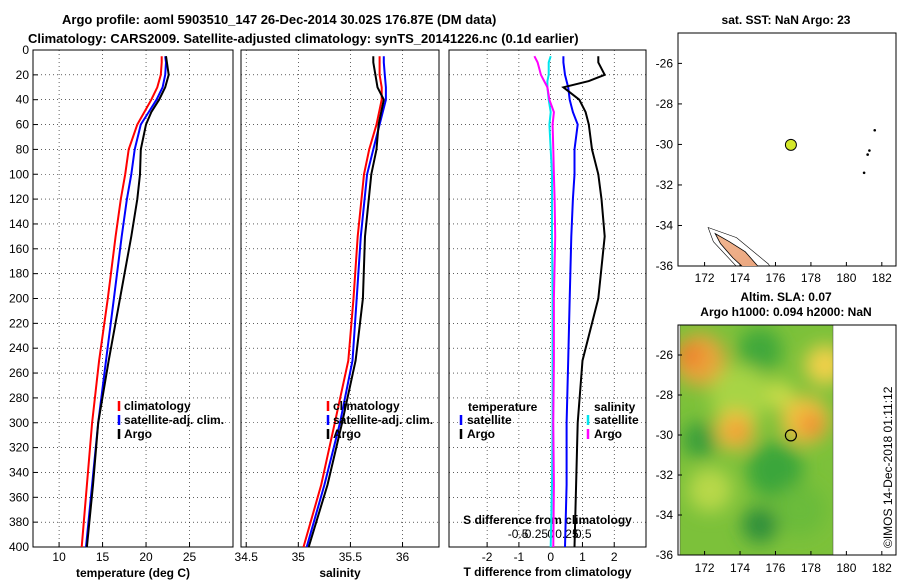 The width and height of the screenshot is (900, 585). I want to click on y-tick-label: 60, so click(23, 125).